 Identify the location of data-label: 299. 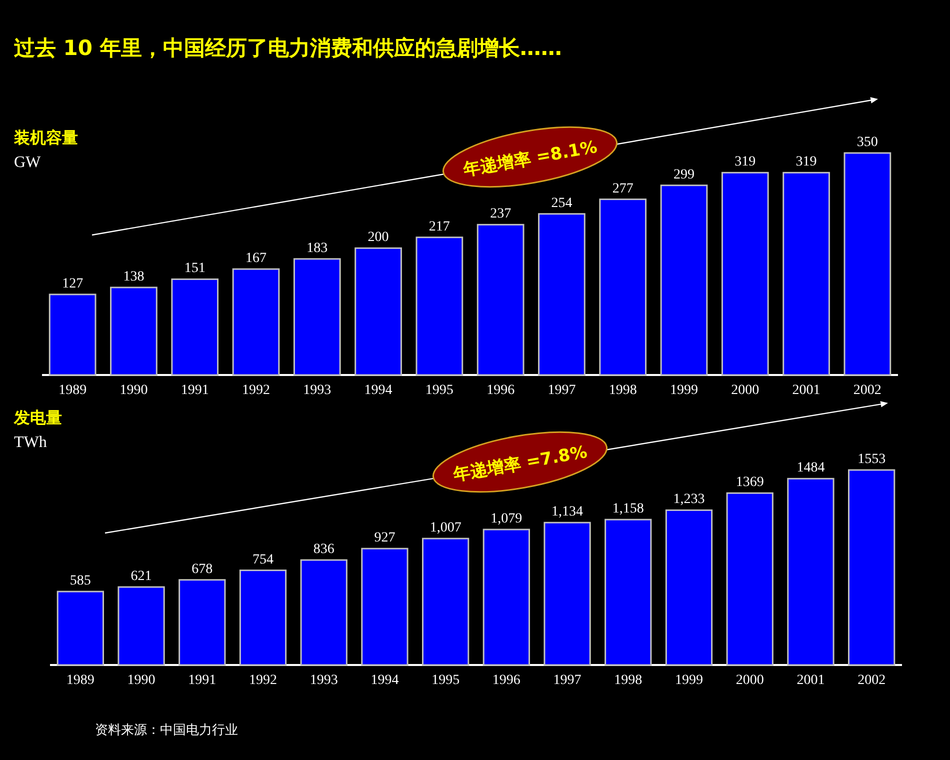
(684, 174).